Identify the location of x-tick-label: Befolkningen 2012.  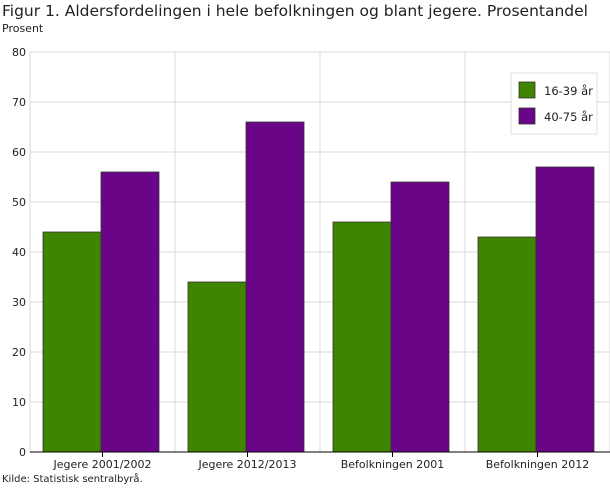
(538, 464).